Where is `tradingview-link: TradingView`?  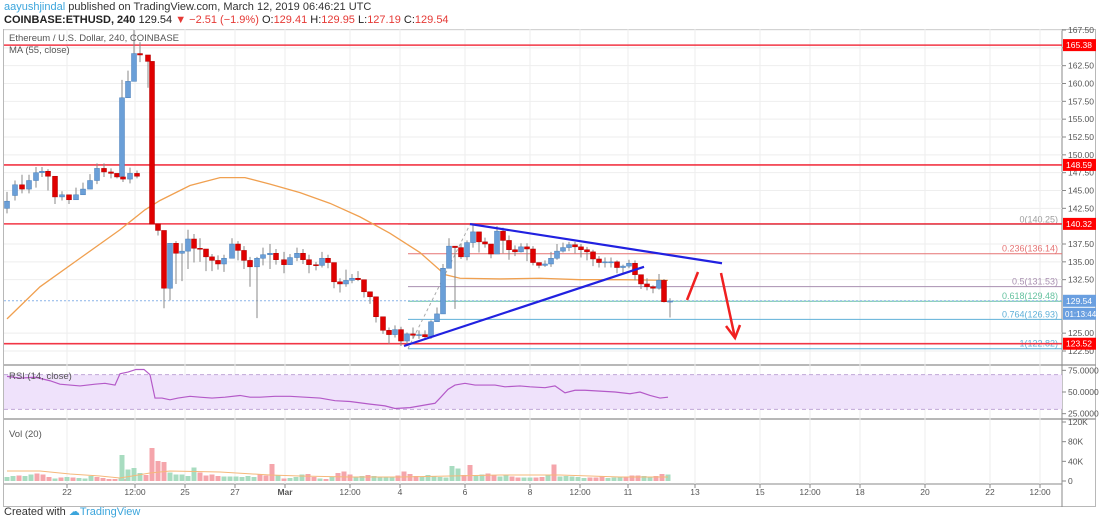
tradingview-link: TradingView is located at coordinates (110, 512).